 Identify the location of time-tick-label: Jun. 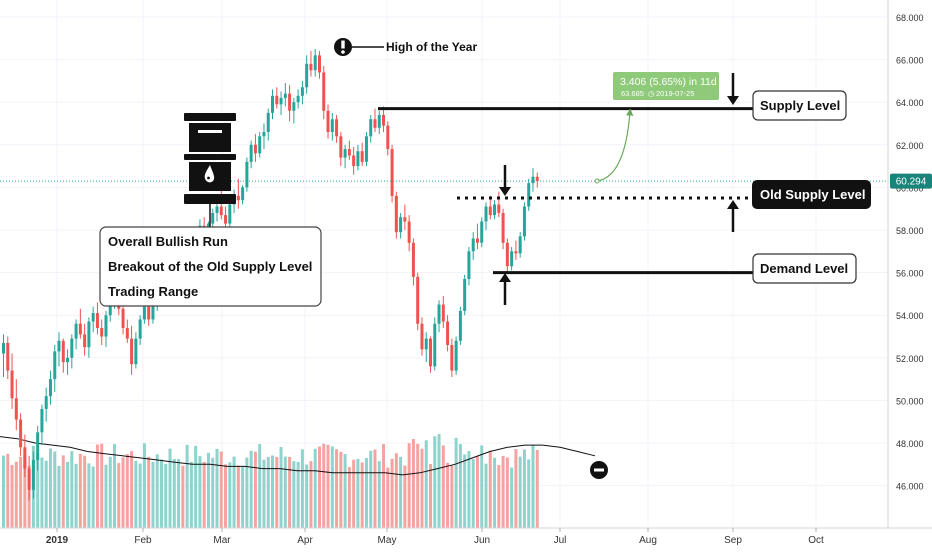
(482, 540).